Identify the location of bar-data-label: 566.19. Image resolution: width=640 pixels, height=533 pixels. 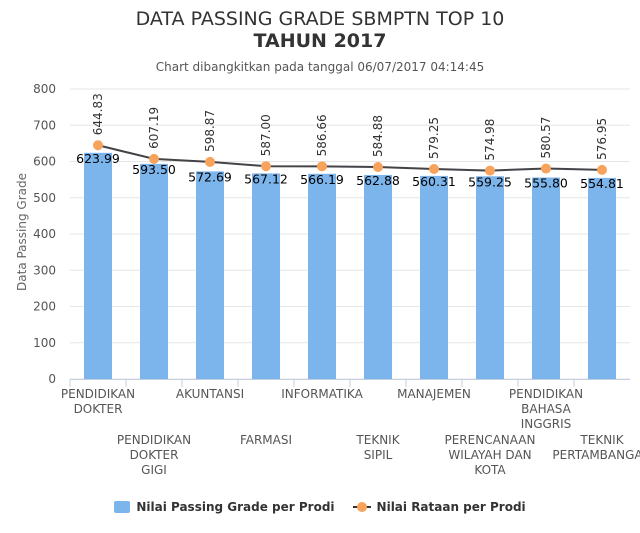
(322, 179).